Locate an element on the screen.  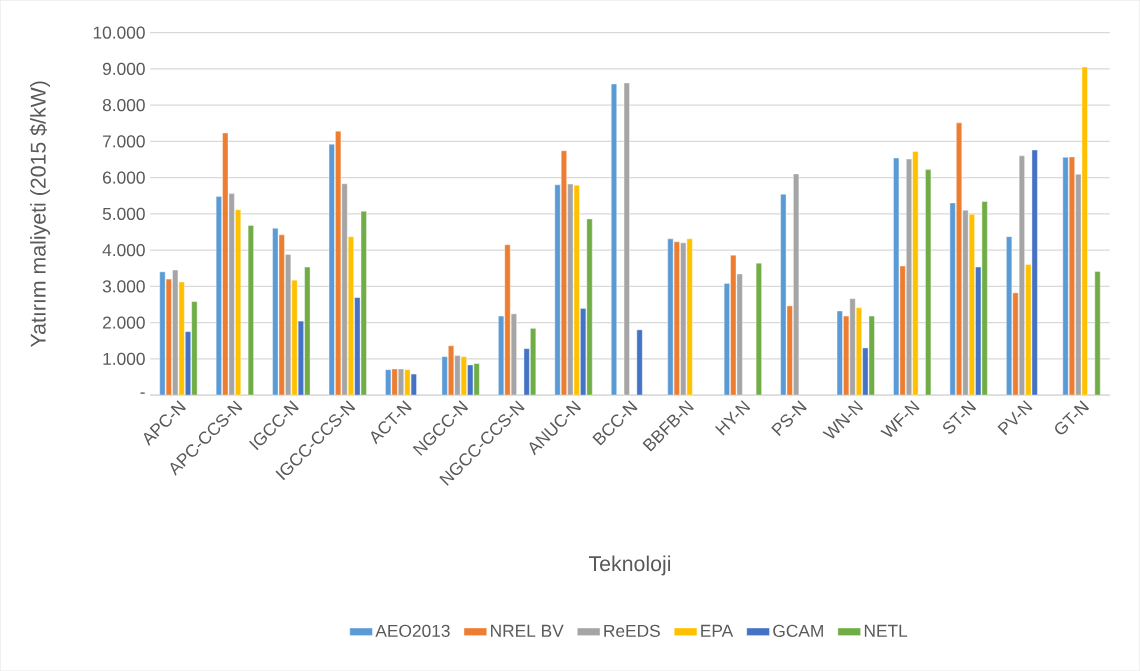
legend-label: ReEDS is located at coordinates (632, 630).